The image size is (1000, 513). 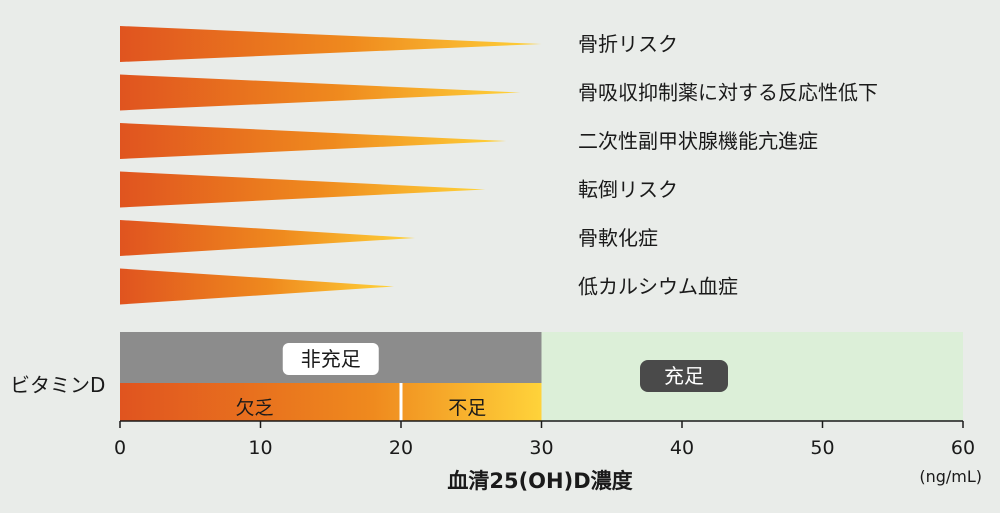 I want to click on insufficient-badge, so click(x=330, y=359).